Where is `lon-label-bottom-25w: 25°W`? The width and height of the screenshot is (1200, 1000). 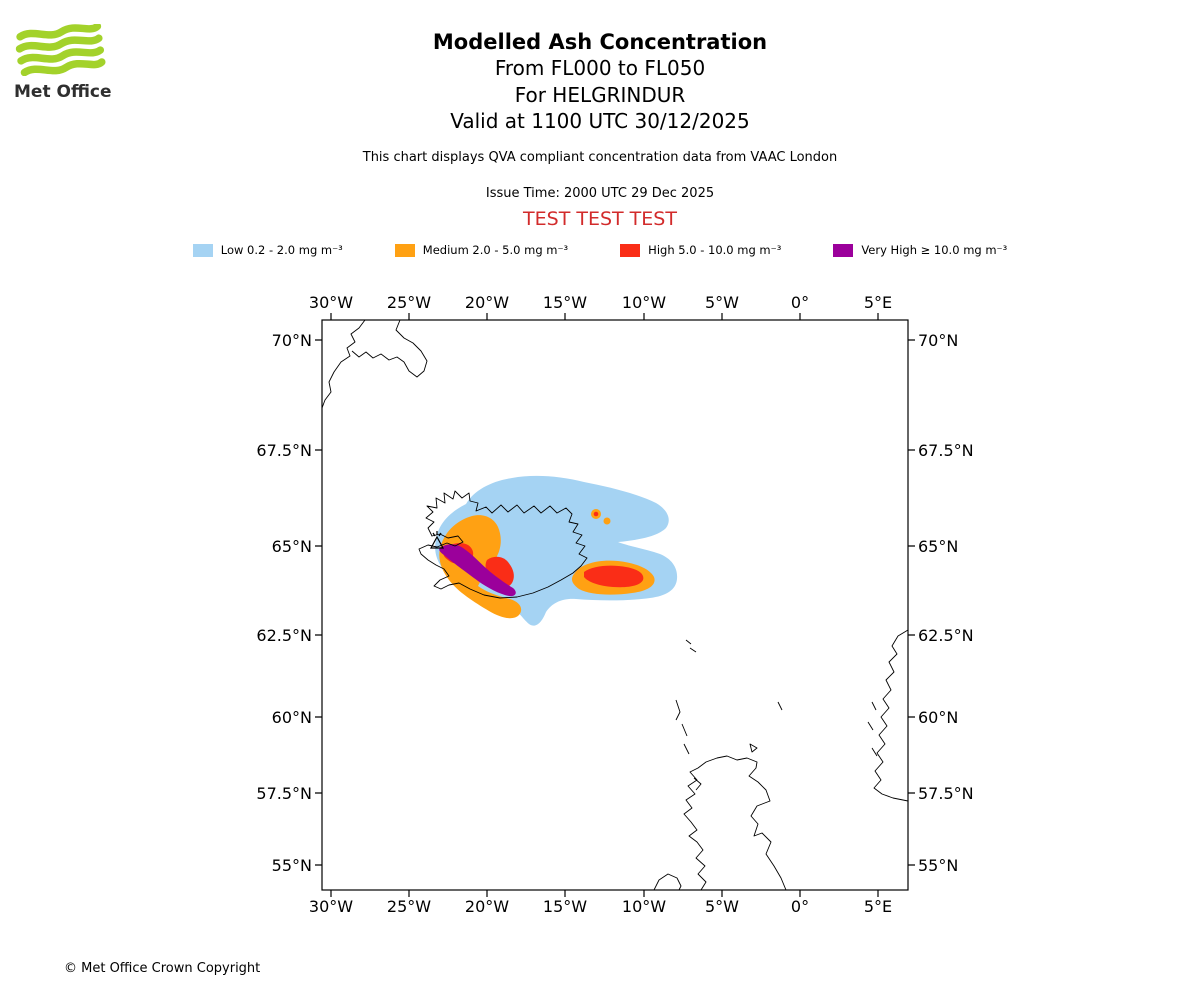 lon-label-bottom-25w: 25°W is located at coordinates (409, 906).